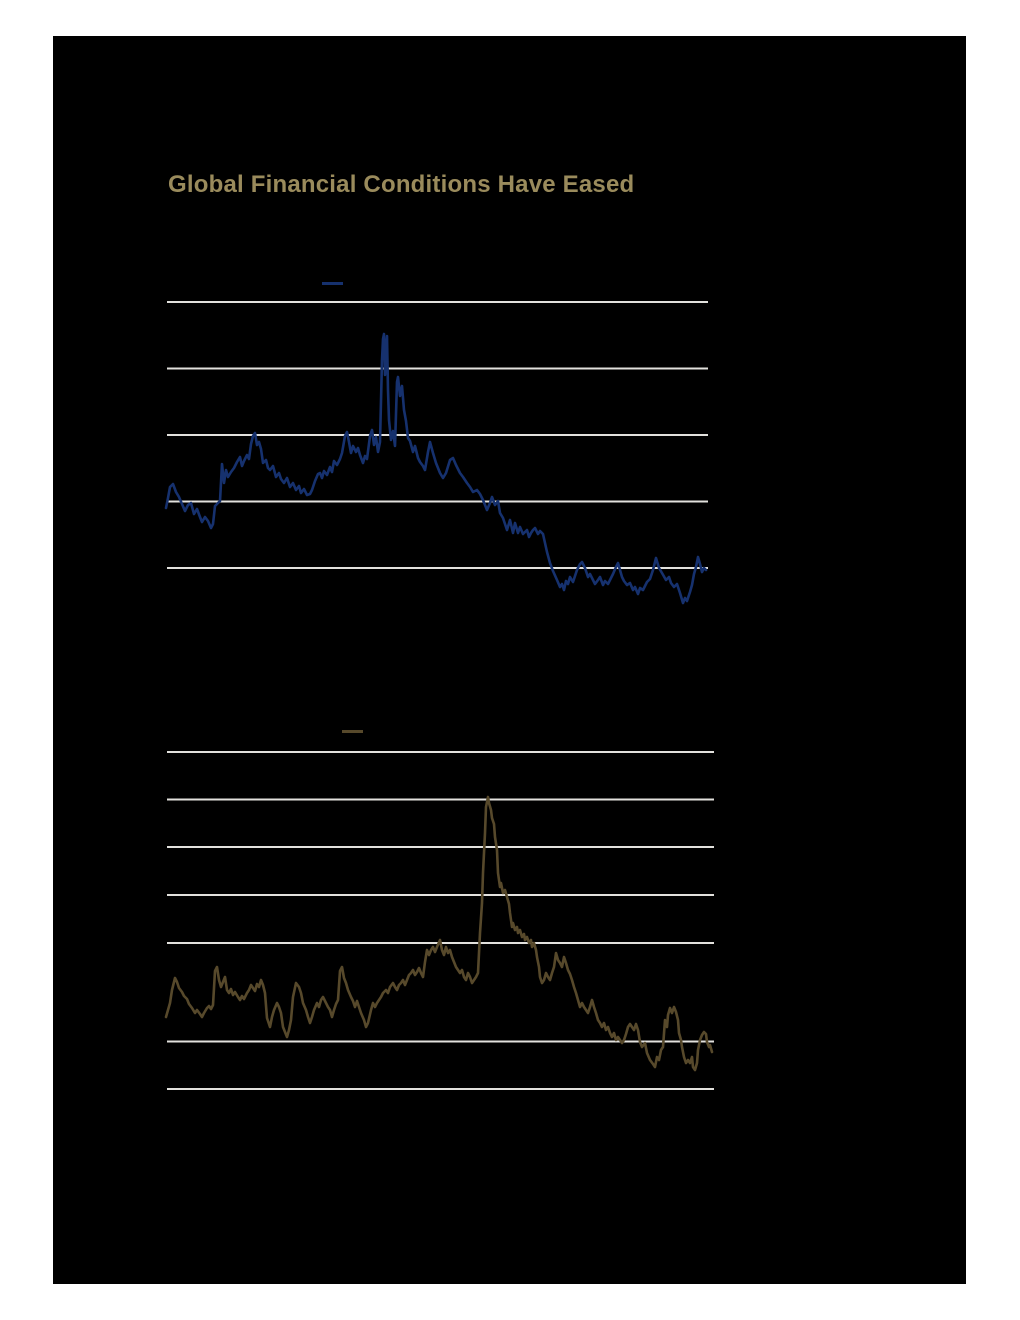 This screenshot has width=1020, height=1320. I want to click on chart-1-series-line, so click(436, 468).